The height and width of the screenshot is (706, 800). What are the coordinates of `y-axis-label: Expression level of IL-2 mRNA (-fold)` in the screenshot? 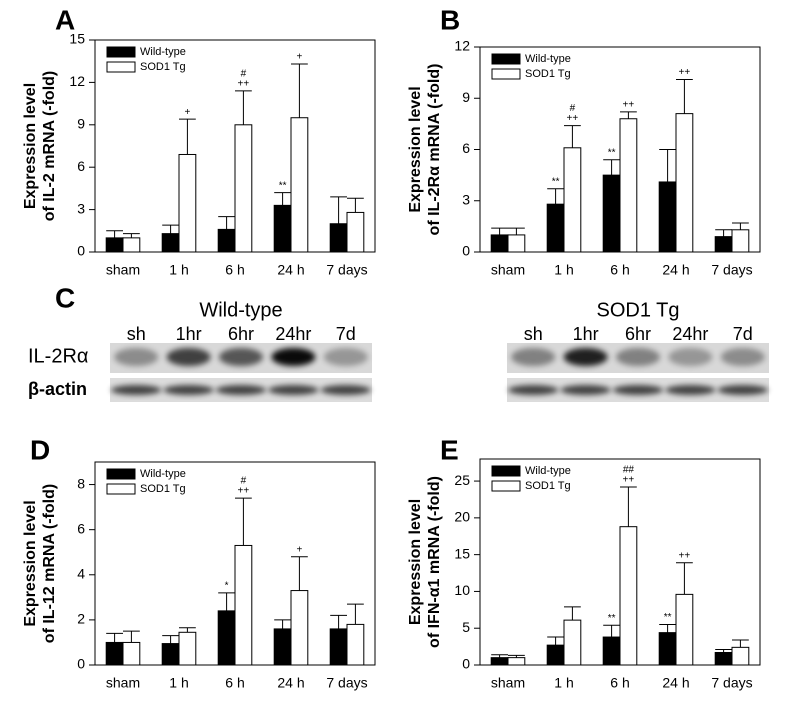 It's located at (40, 146).